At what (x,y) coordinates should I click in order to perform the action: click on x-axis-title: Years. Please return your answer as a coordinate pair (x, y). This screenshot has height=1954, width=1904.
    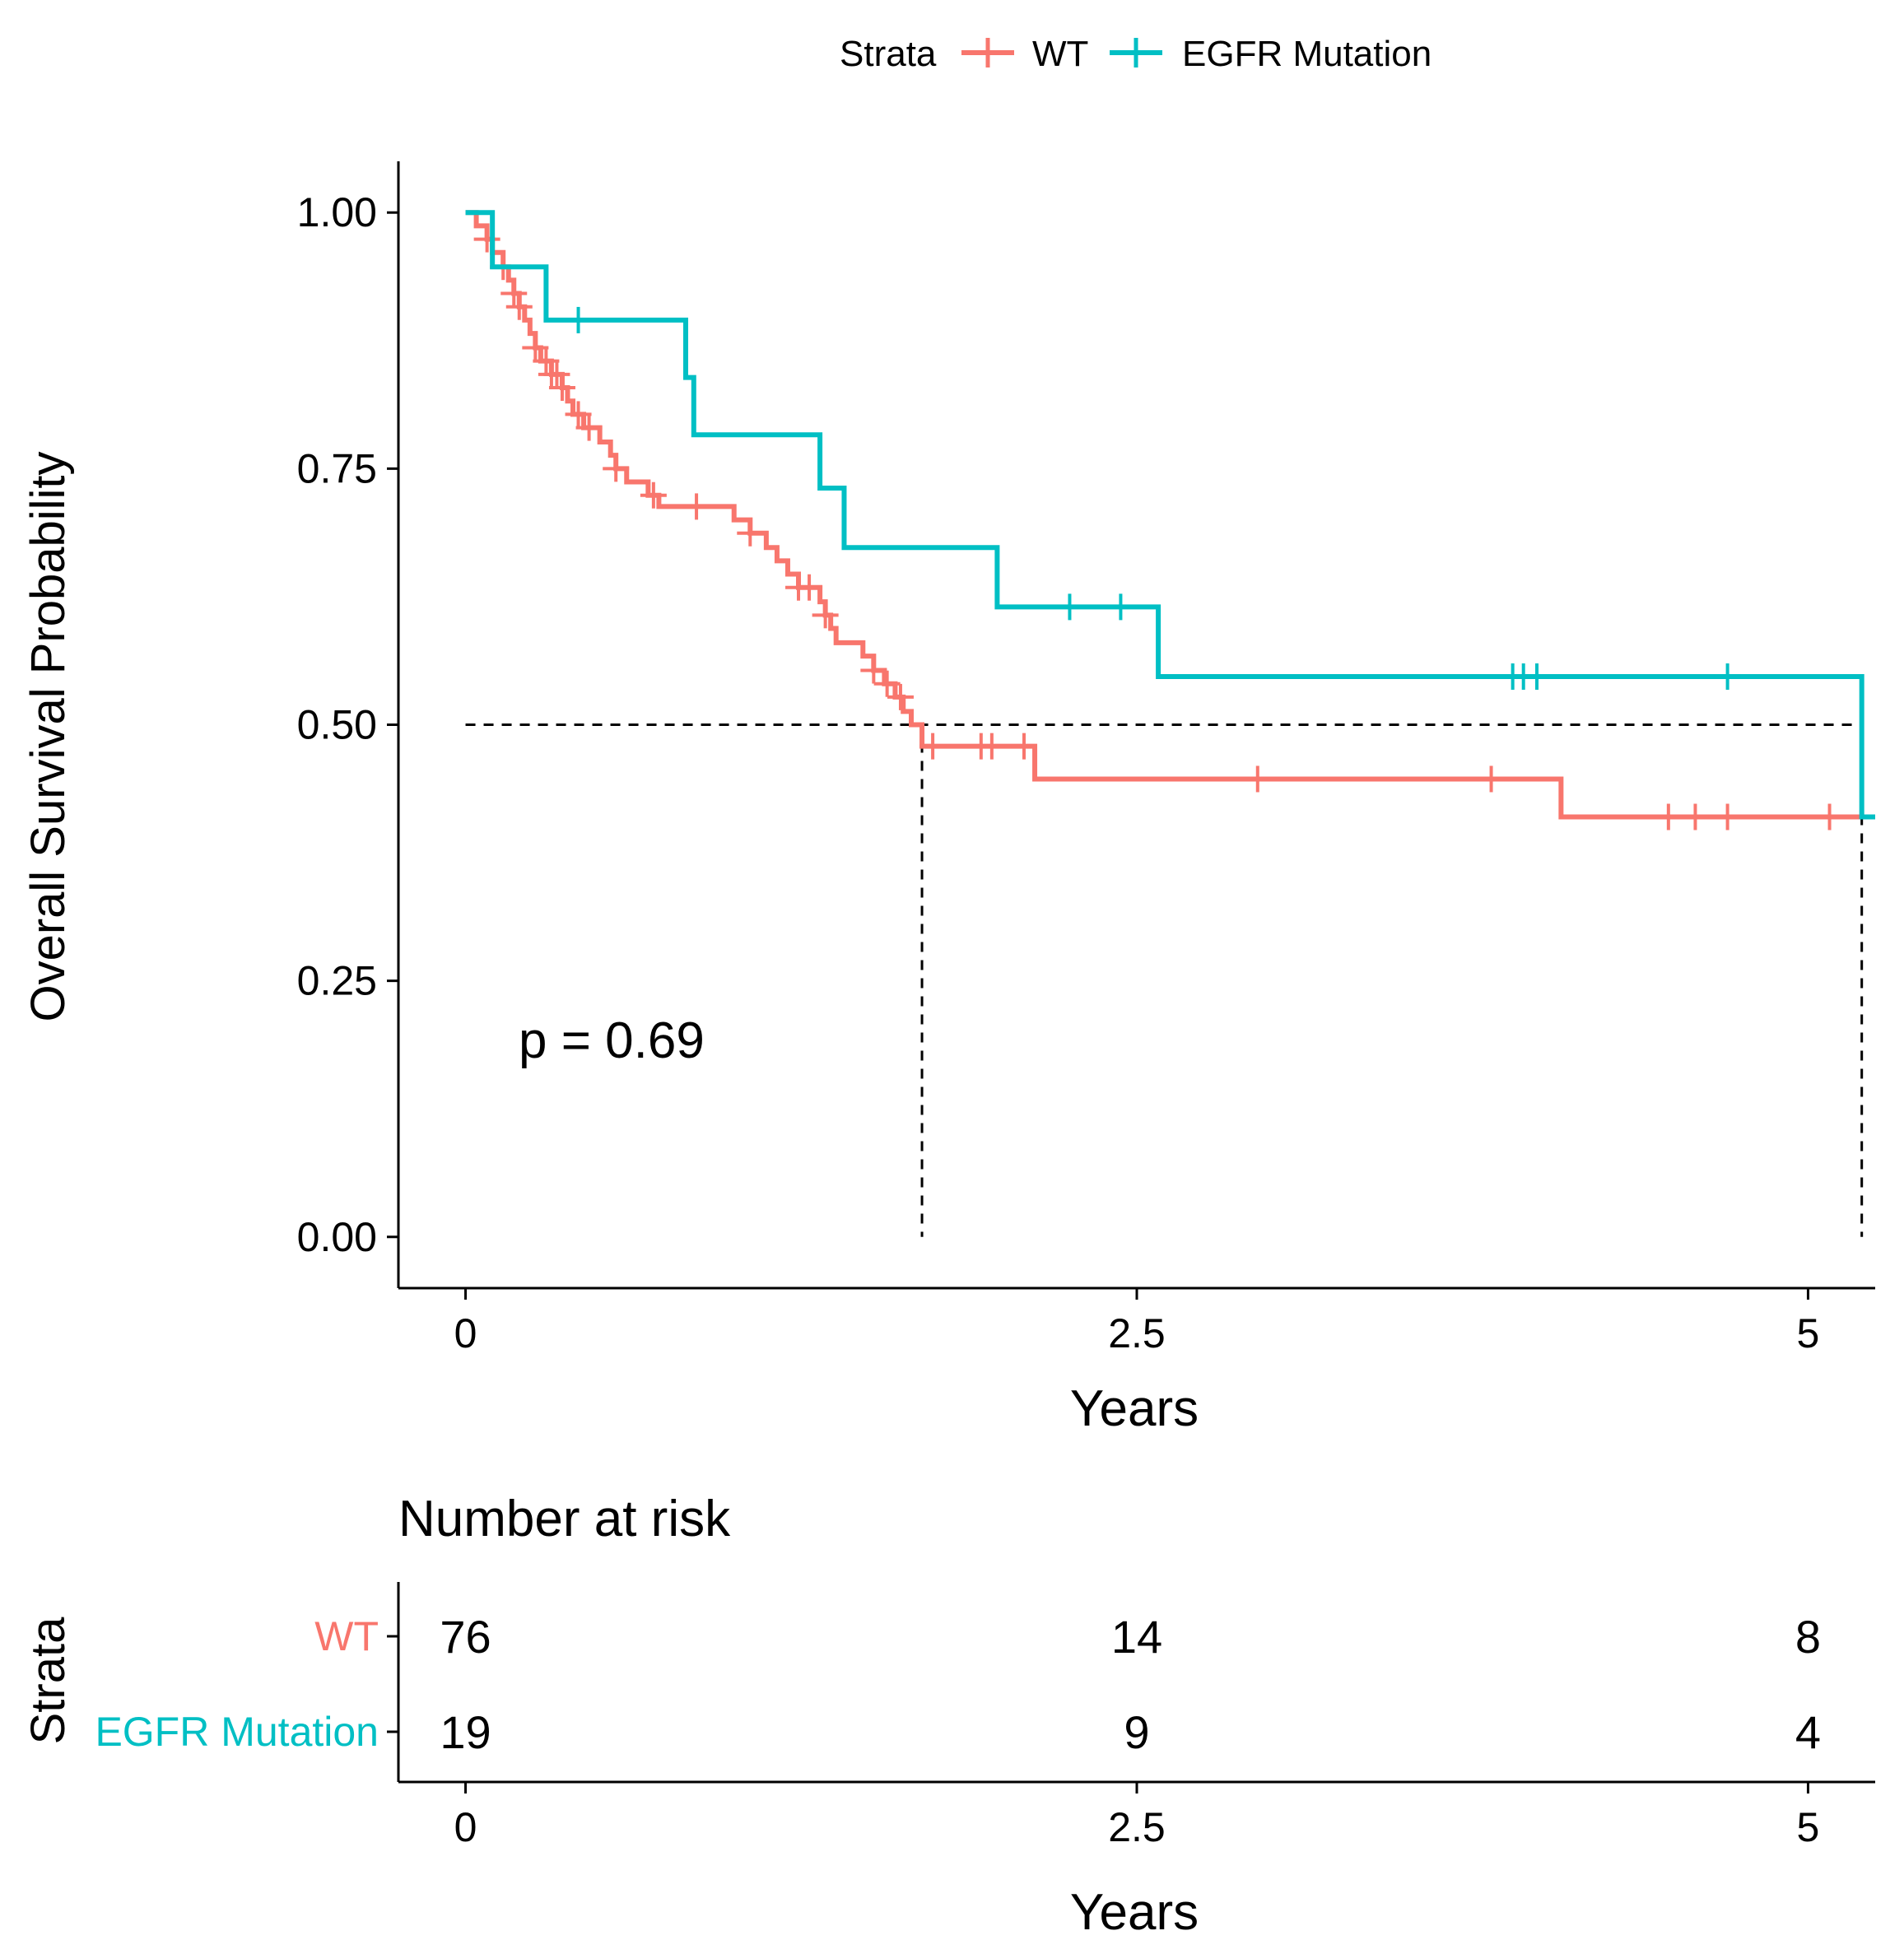
    Looking at the image, I should click on (1134, 1408).